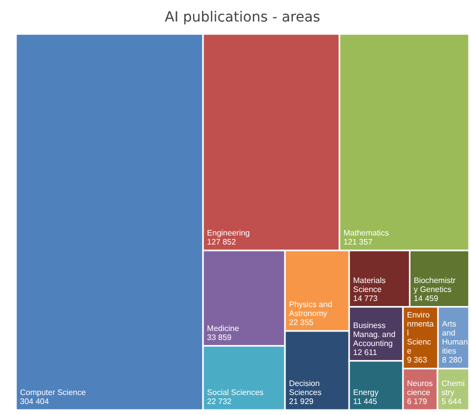 This screenshot has width=471, height=415. I want to click on data-label: 22 732, so click(219, 401).